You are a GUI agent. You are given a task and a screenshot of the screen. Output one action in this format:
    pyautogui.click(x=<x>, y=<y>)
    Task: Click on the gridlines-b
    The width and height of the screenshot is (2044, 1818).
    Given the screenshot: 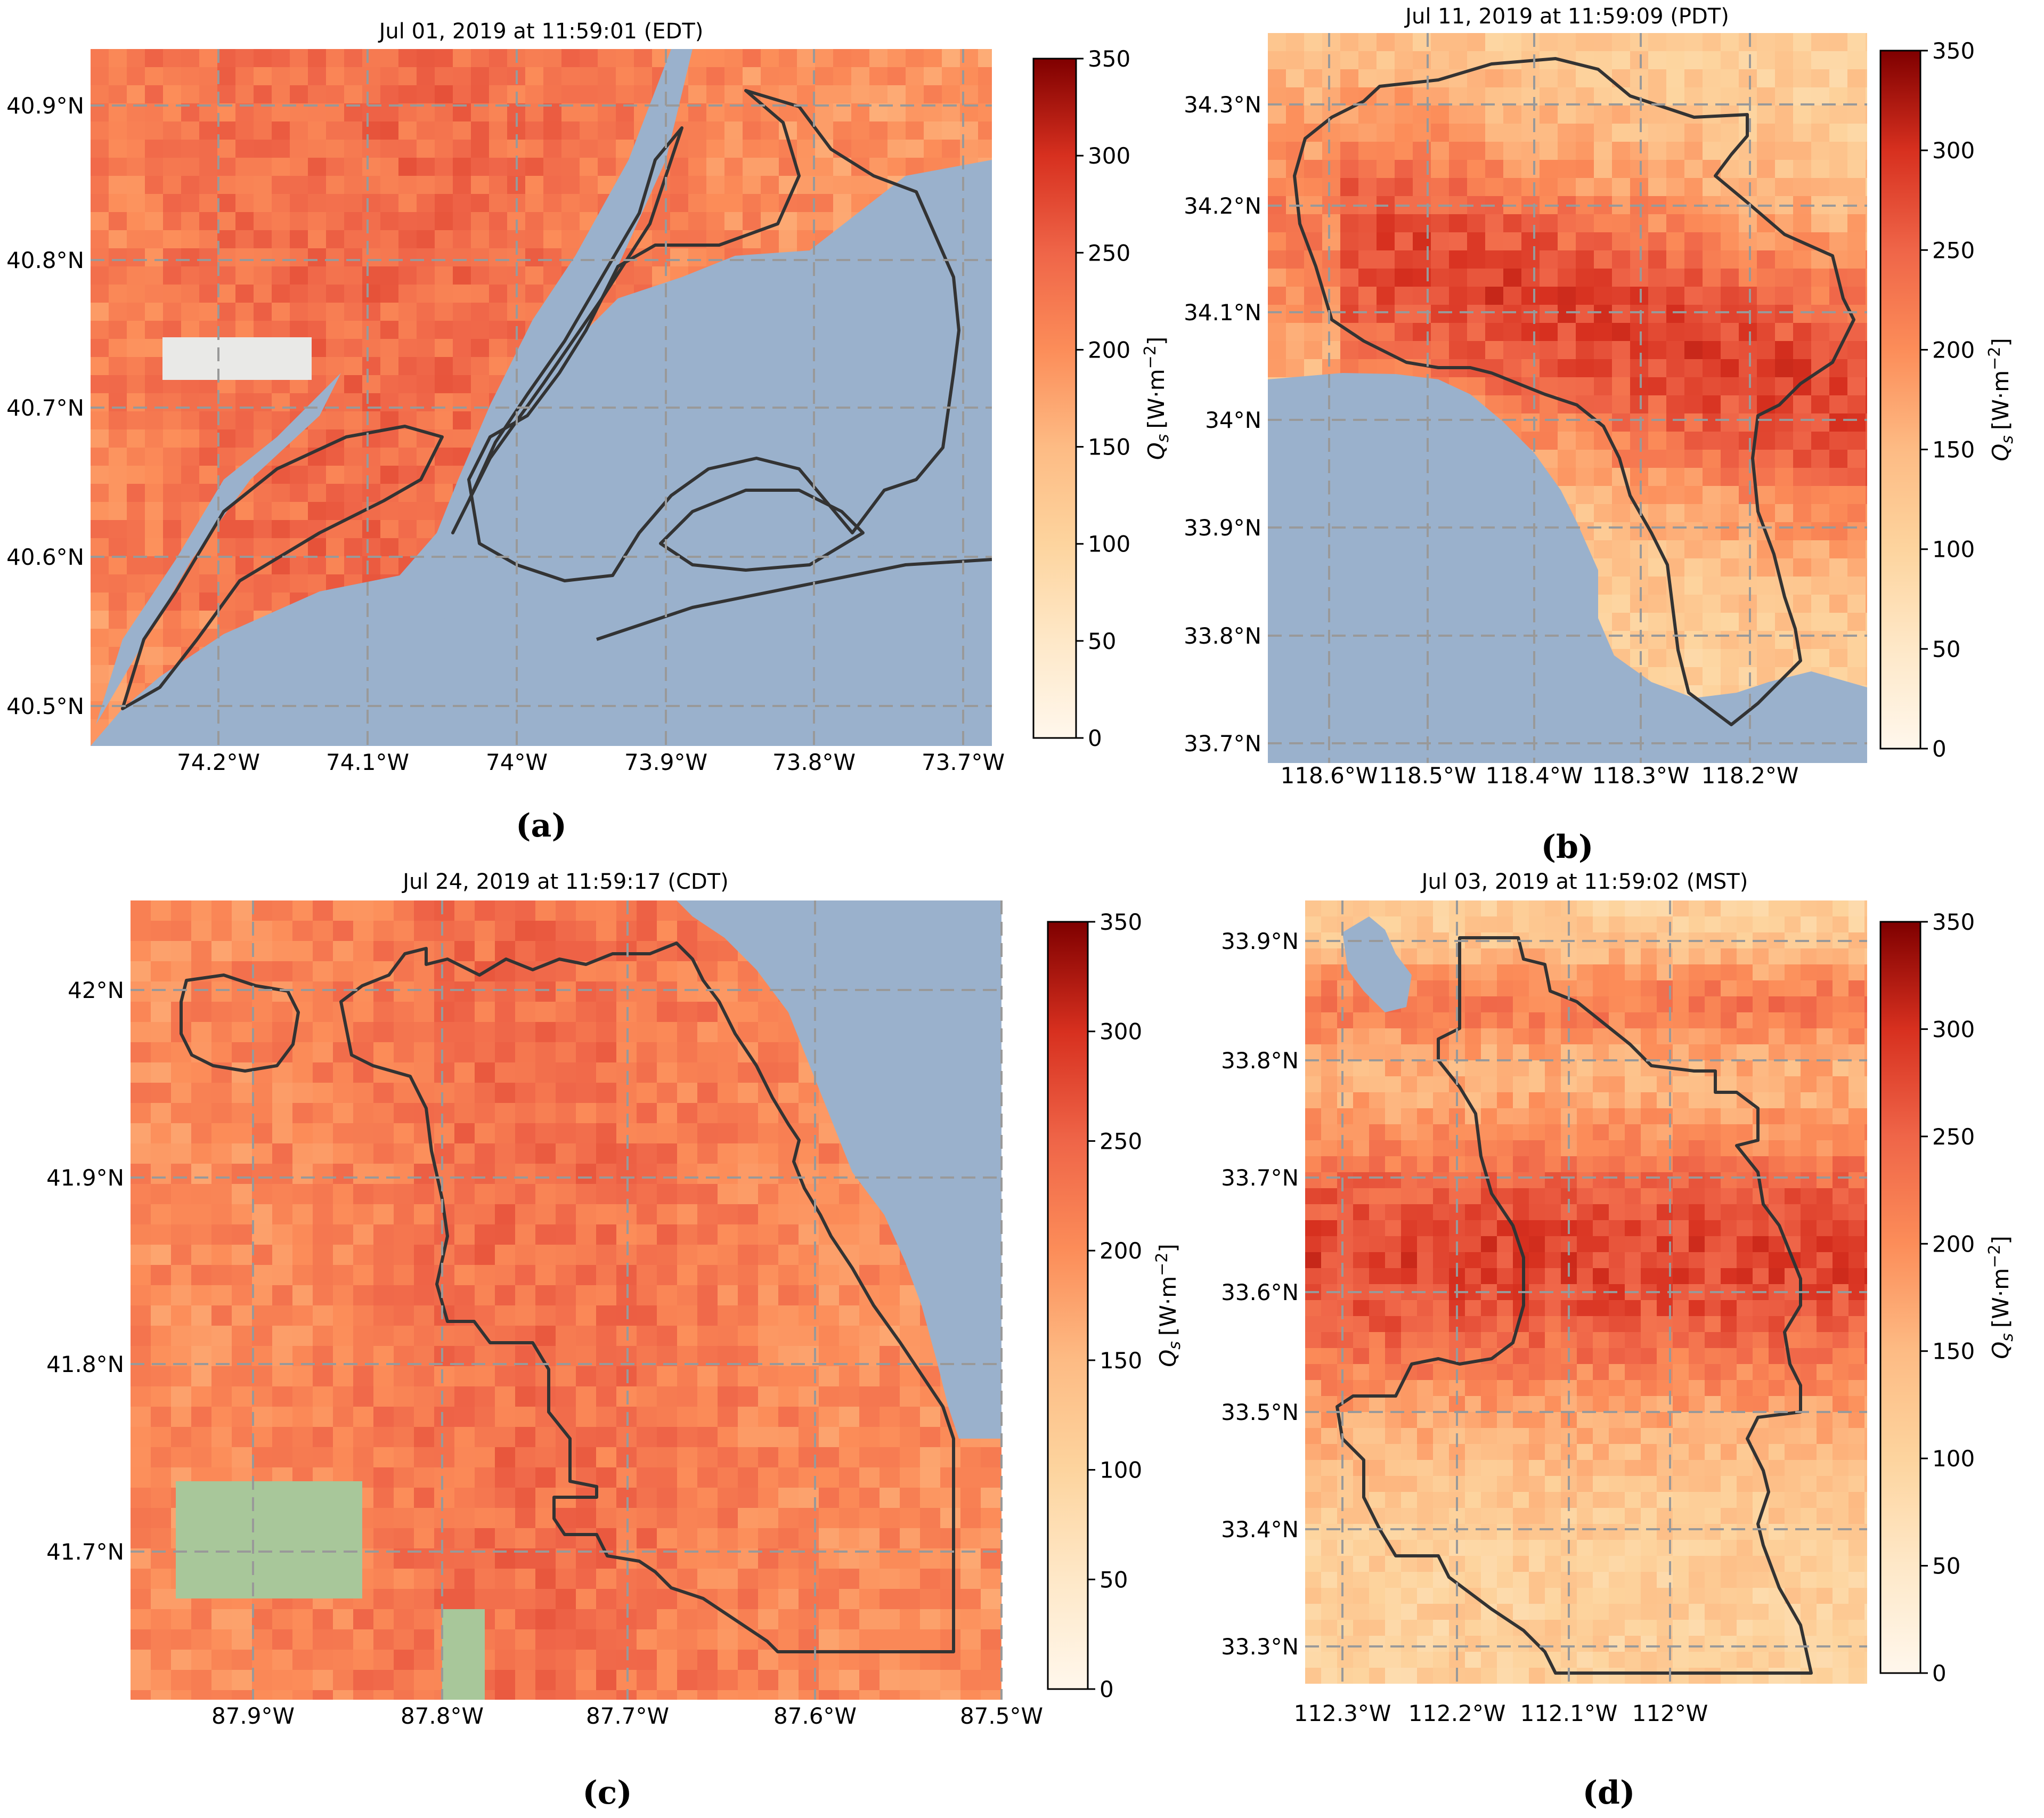 What is the action you would take?
    pyautogui.click(x=1567, y=398)
    